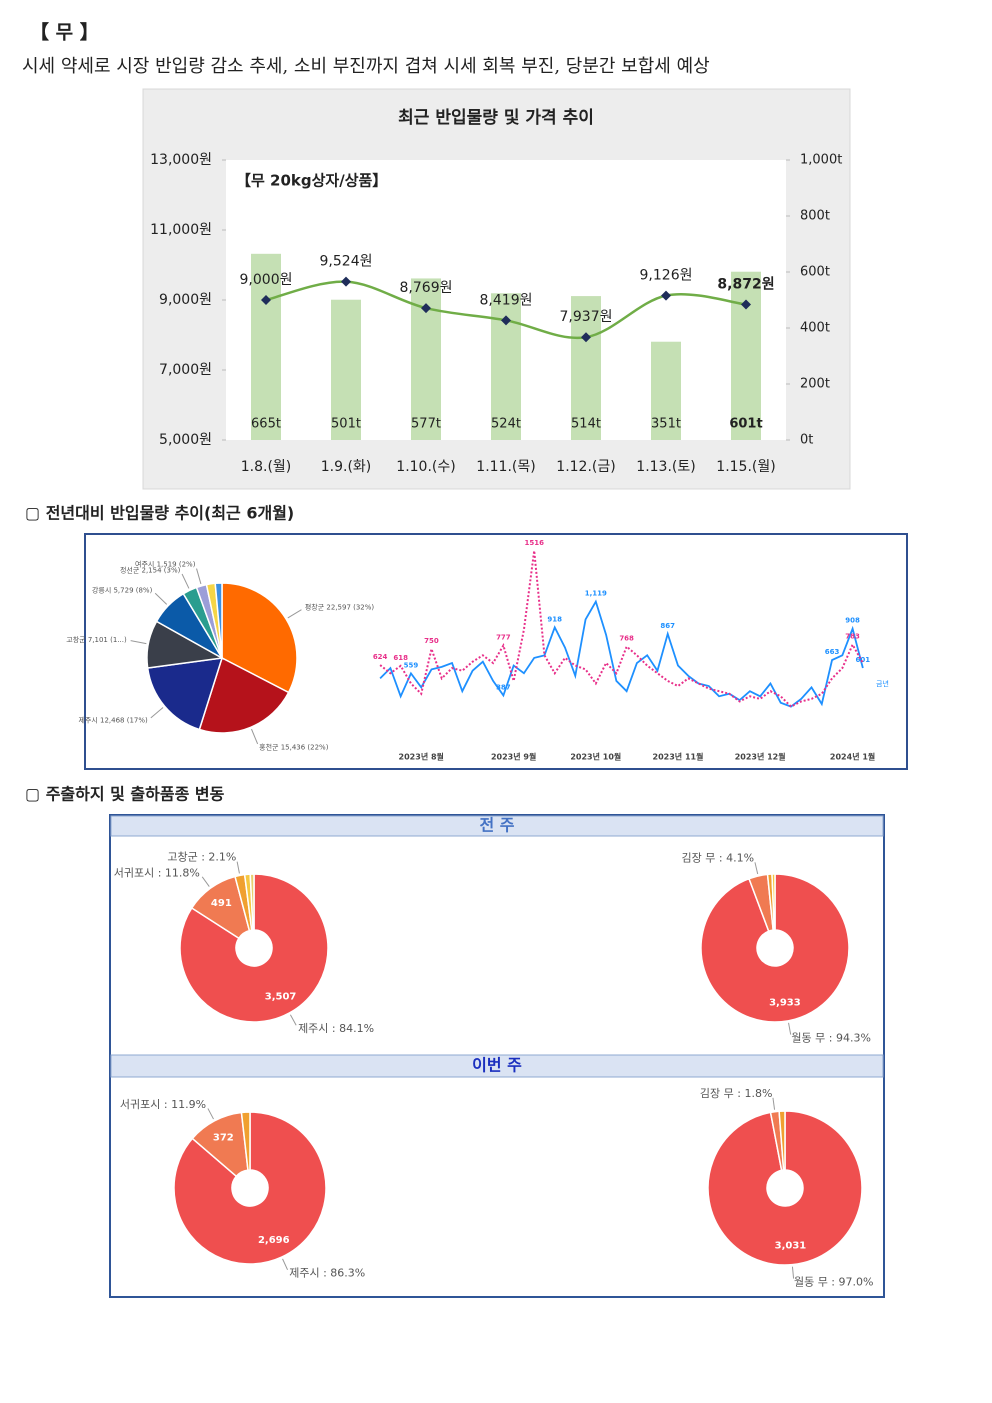 This screenshot has width=992, height=1403. I want to click on x-tick-label: 1.13.(토), so click(665, 467).